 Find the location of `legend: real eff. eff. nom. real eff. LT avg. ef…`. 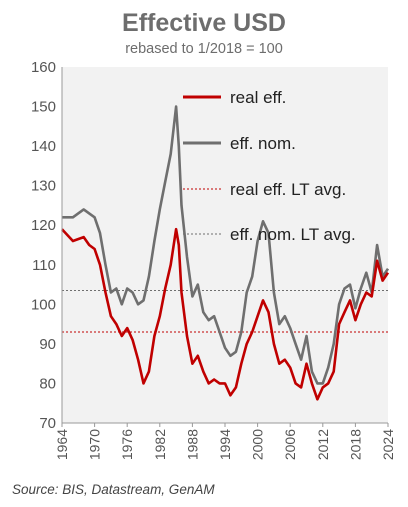

legend: real eff. eff. nom. real eff. LT avg. ef… is located at coordinates (269, 166).